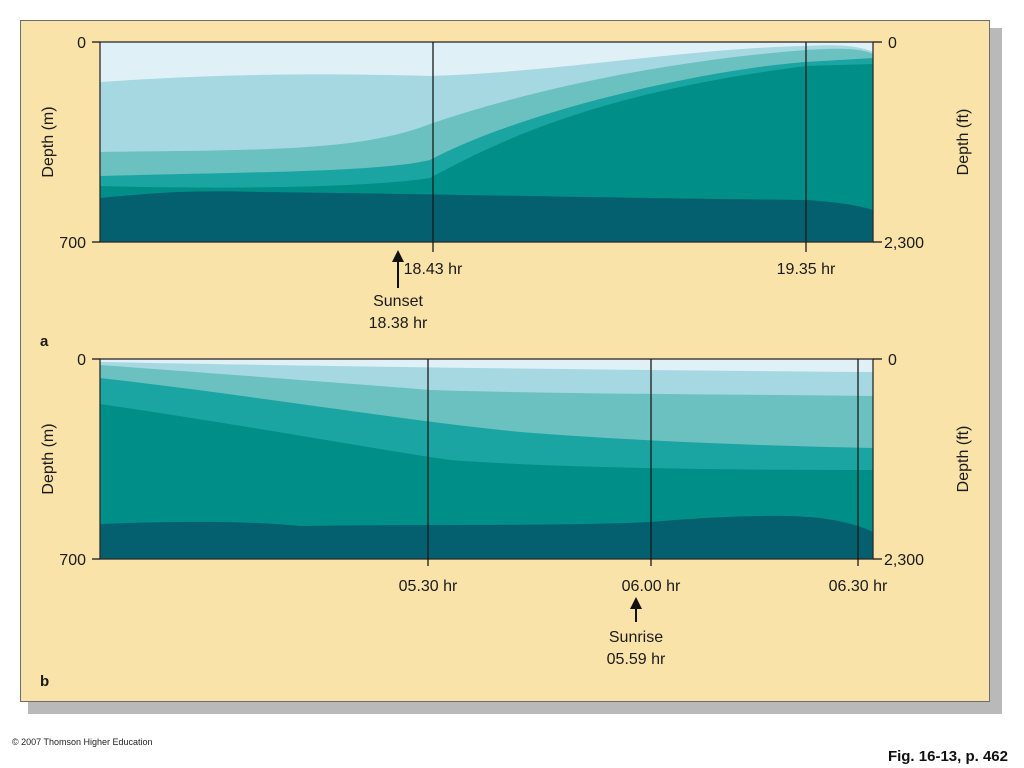 This screenshot has height=768, width=1024. Describe the element at coordinates (44, 681) in the screenshot. I see `panel-b-letter: b` at that location.